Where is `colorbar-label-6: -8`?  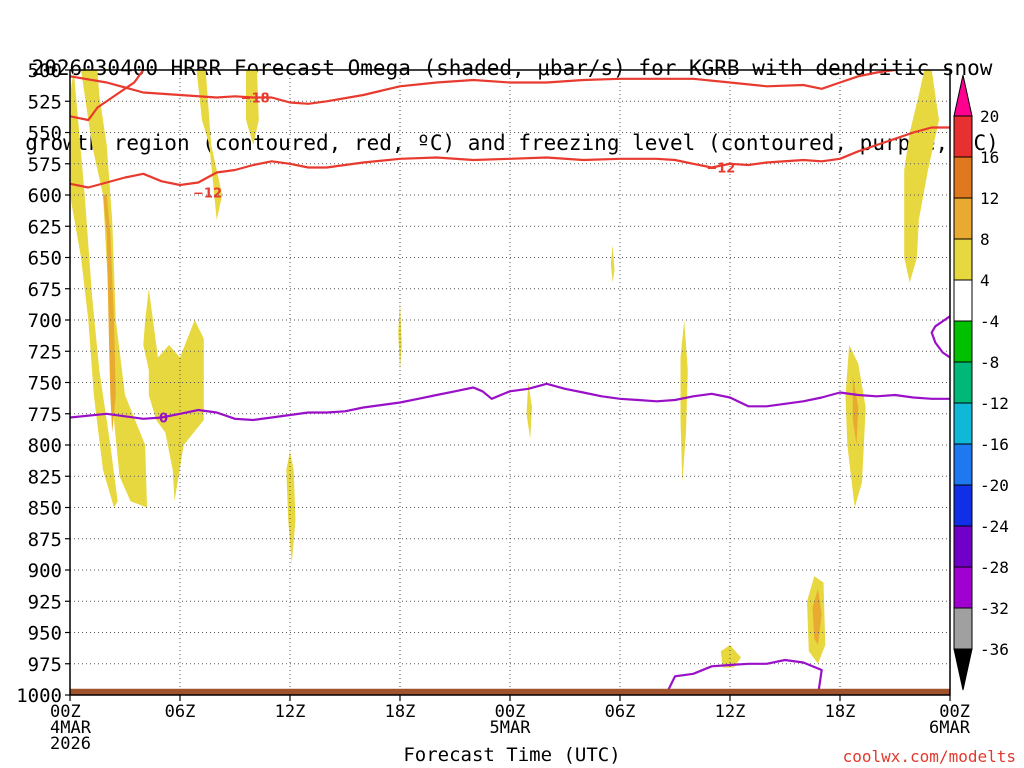 colorbar-label-6: -8 is located at coordinates (989, 362).